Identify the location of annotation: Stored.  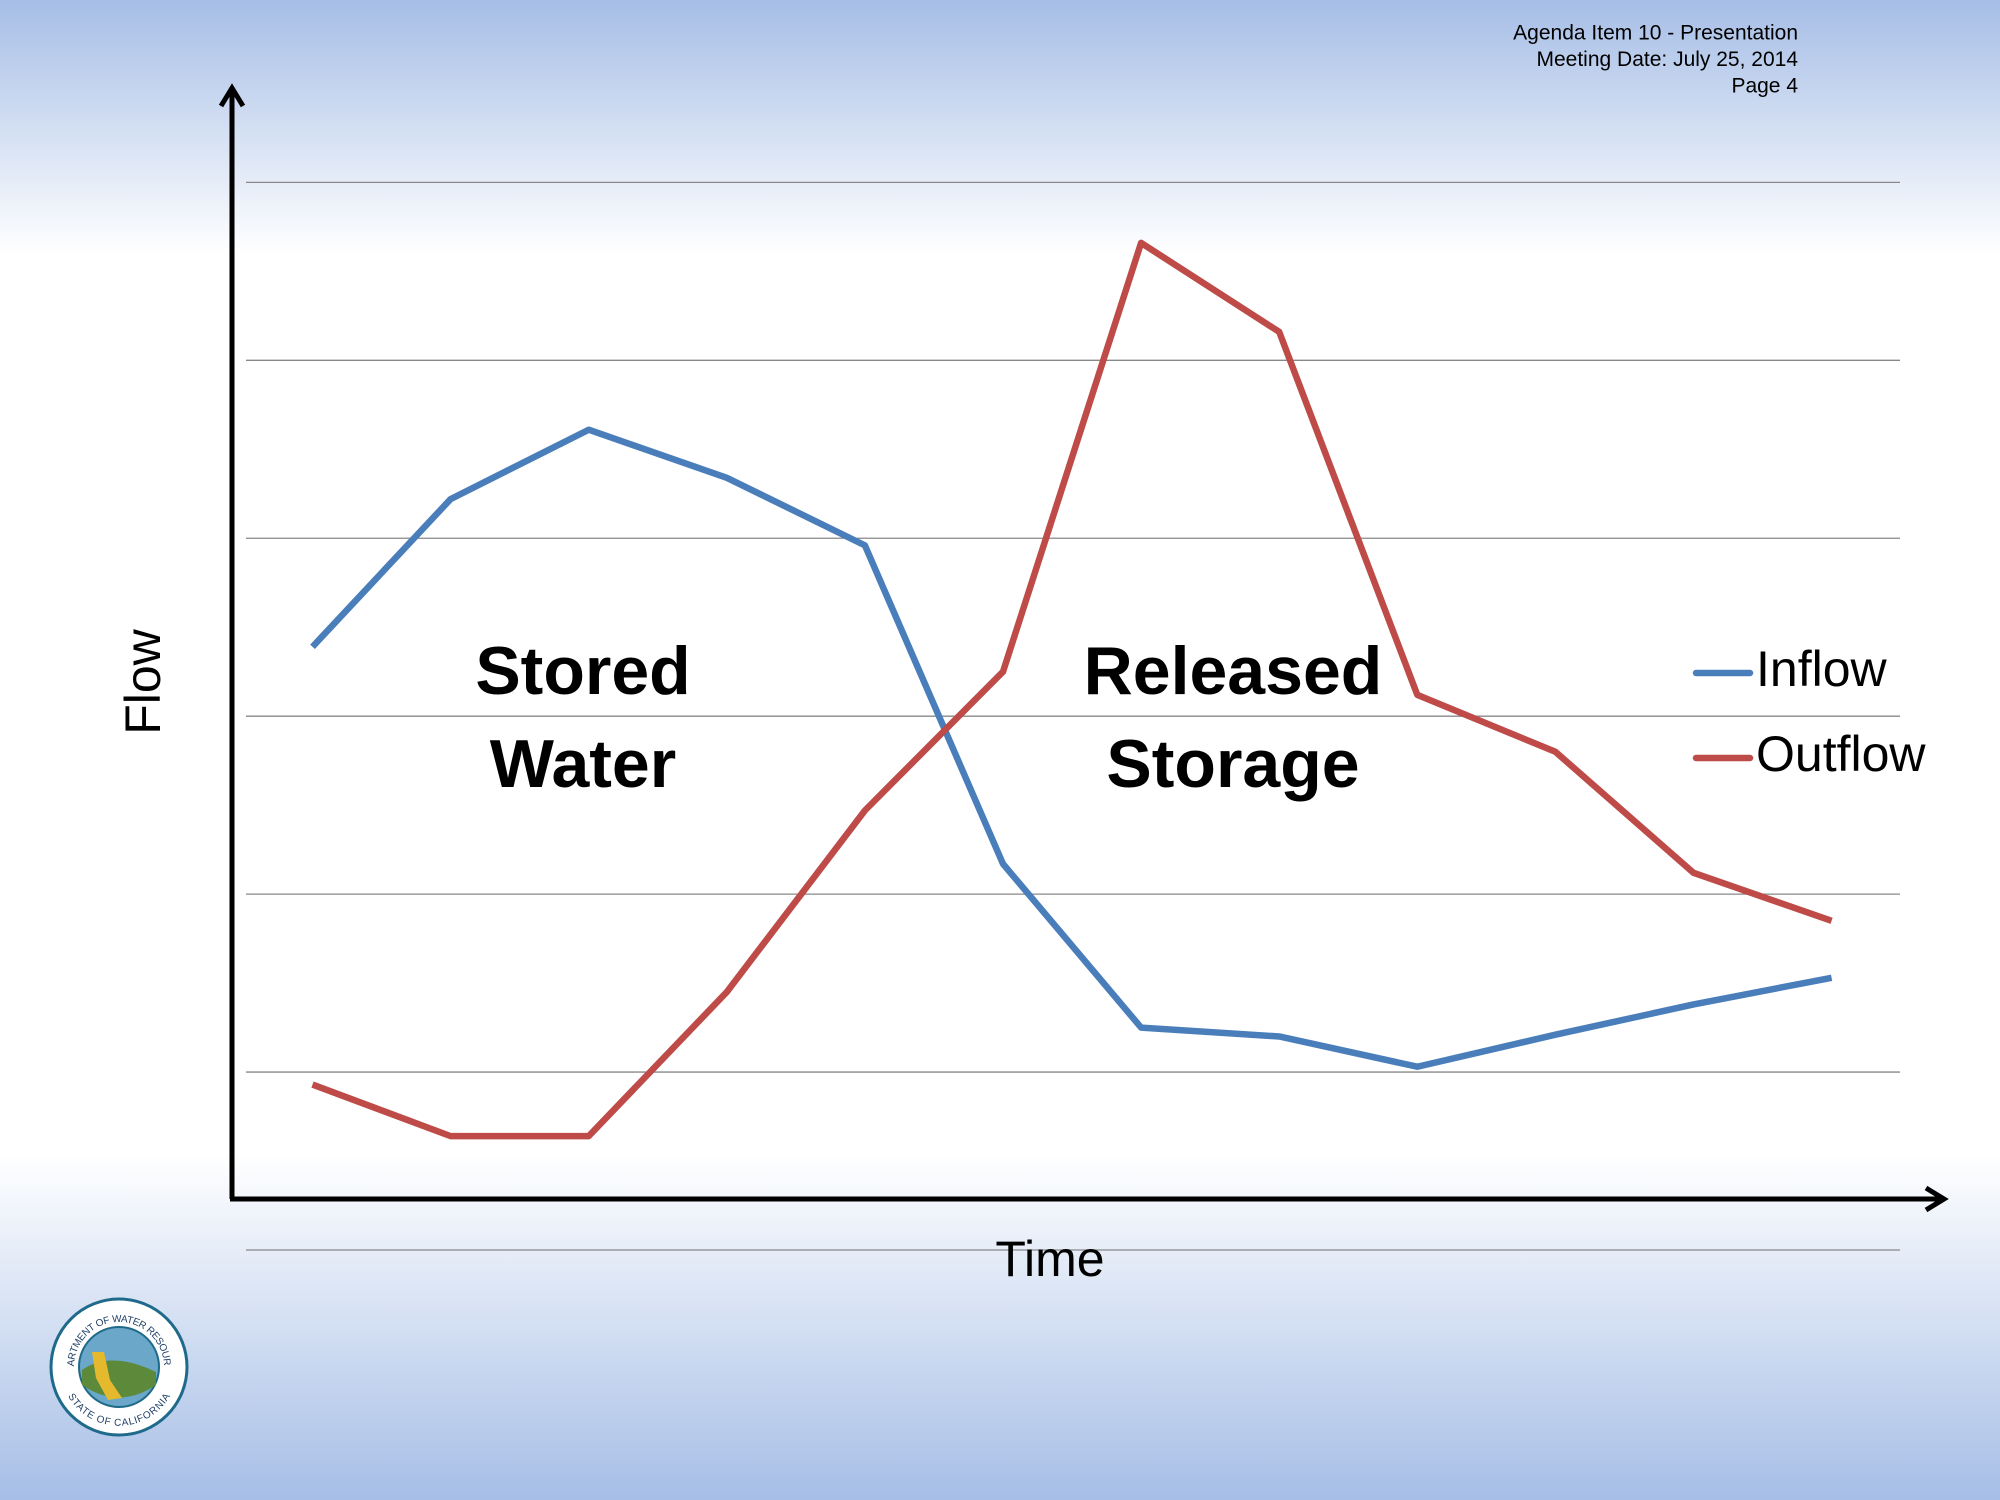
(582, 671).